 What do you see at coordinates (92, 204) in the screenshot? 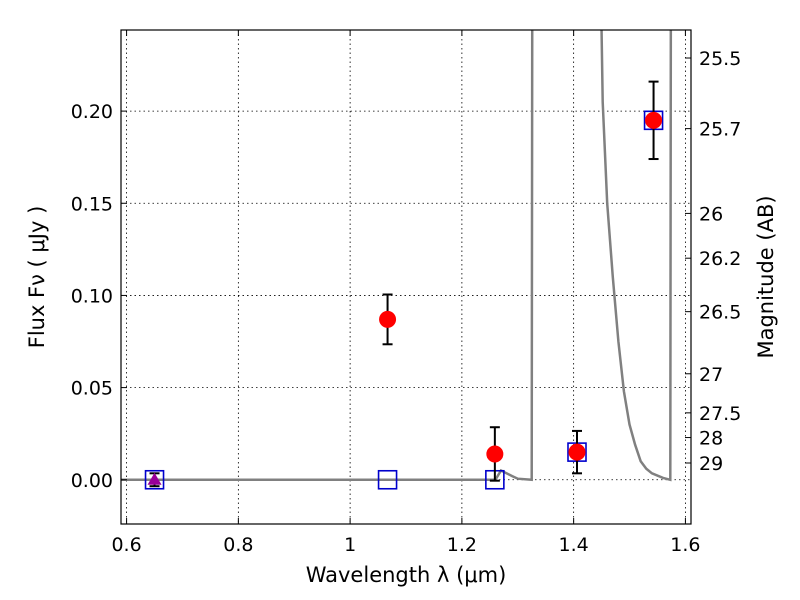
I see `y-tick-label: 0.15` at bounding box center [92, 204].